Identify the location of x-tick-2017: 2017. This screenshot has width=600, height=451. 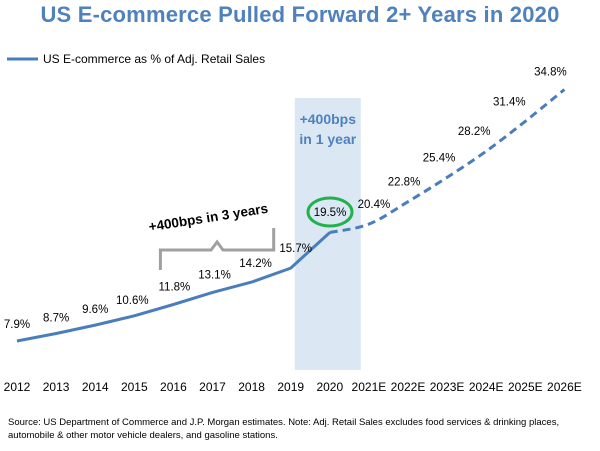
(212, 387).